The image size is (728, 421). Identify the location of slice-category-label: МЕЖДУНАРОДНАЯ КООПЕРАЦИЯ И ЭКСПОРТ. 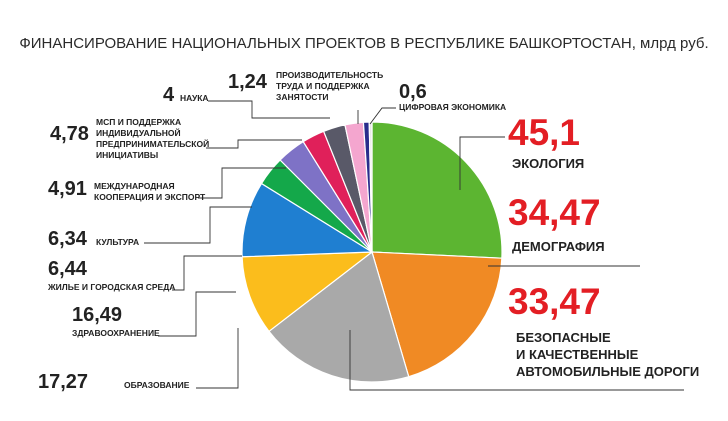
(150, 191).